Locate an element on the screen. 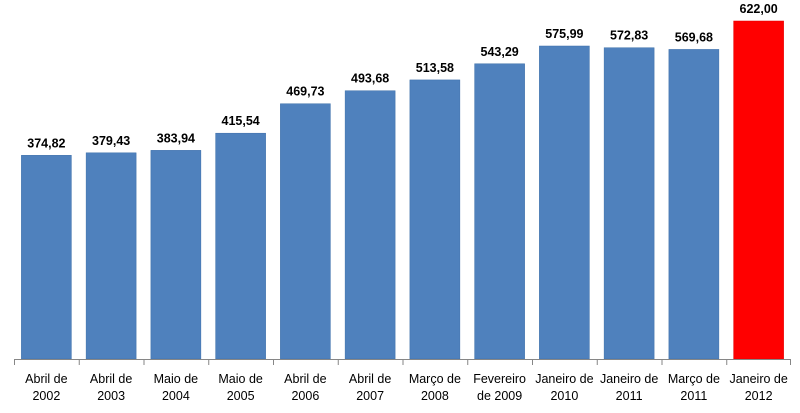  data-label: 374,82 is located at coordinates (46, 143).